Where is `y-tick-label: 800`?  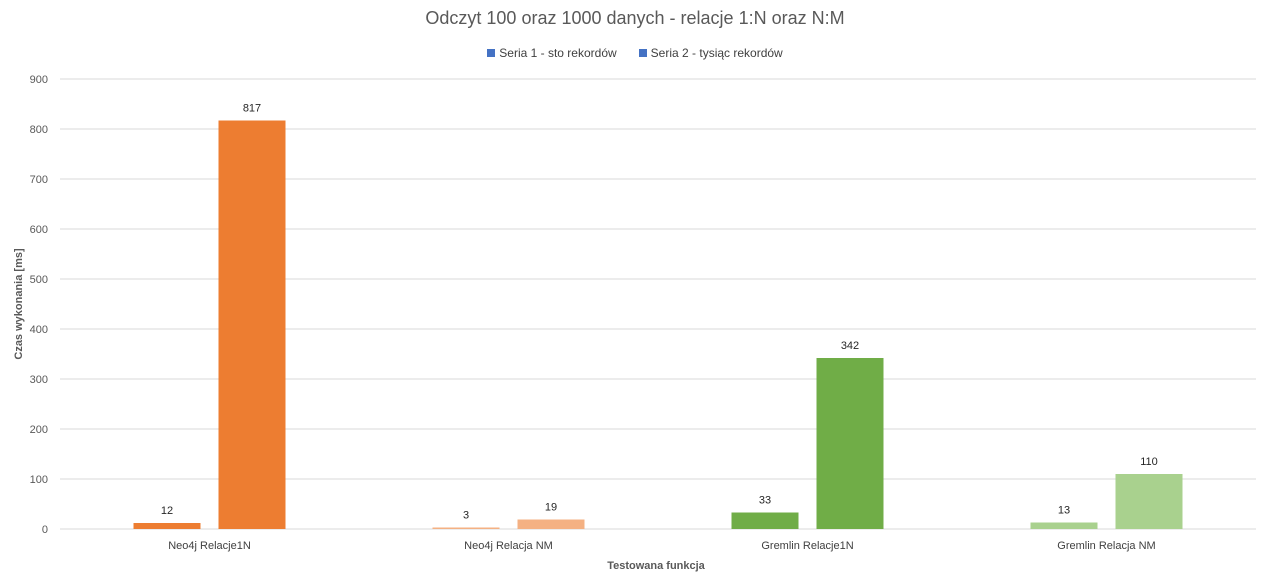
y-tick-label: 800 is located at coordinates (39, 130).